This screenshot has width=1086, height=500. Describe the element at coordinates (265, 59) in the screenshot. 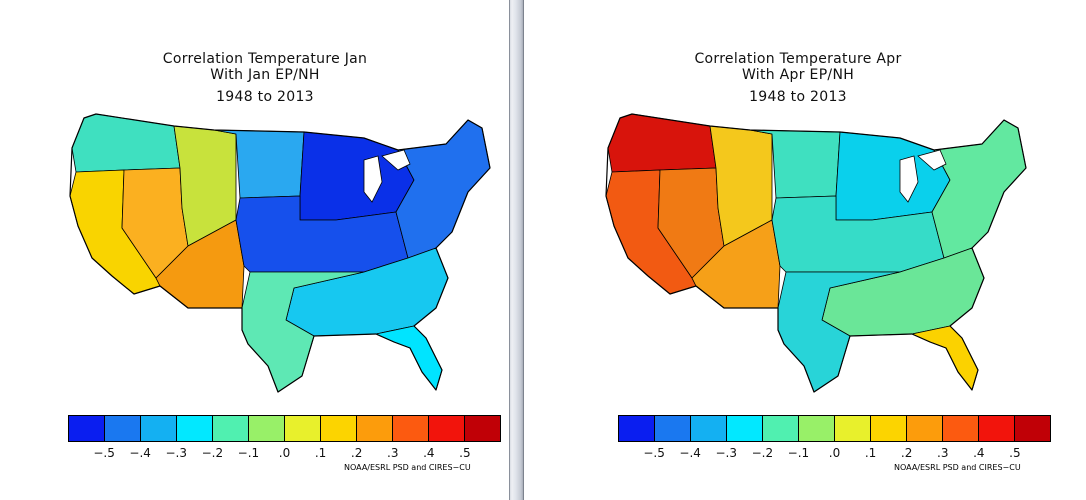

I see `map-title: Correlation Temperature Jan` at that location.